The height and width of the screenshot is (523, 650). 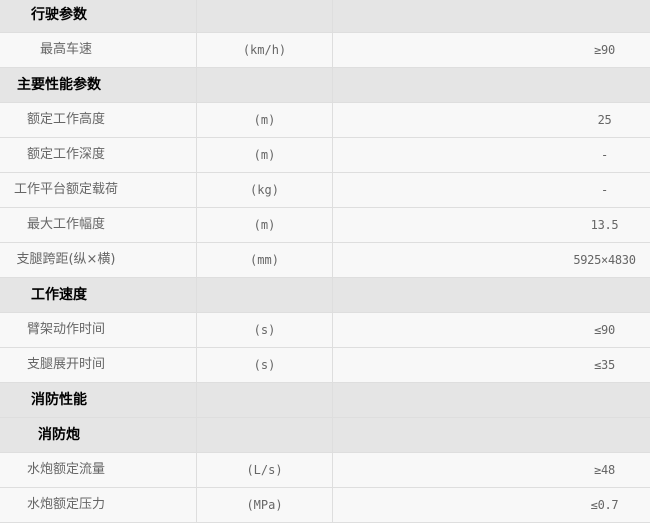 I want to click on param-name: 支腿跨距(纵×横), so click(x=66, y=259).